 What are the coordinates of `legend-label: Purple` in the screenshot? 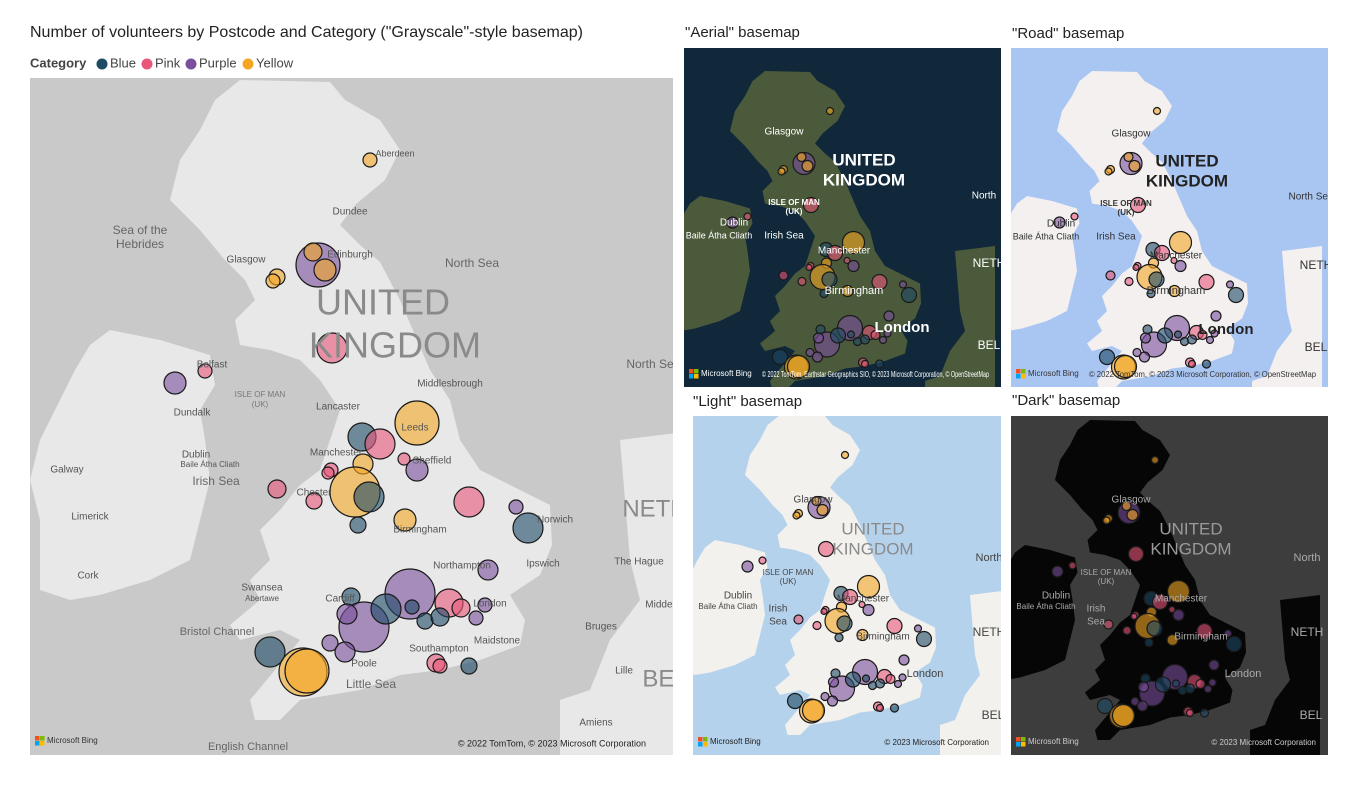 It's located at (218, 62).